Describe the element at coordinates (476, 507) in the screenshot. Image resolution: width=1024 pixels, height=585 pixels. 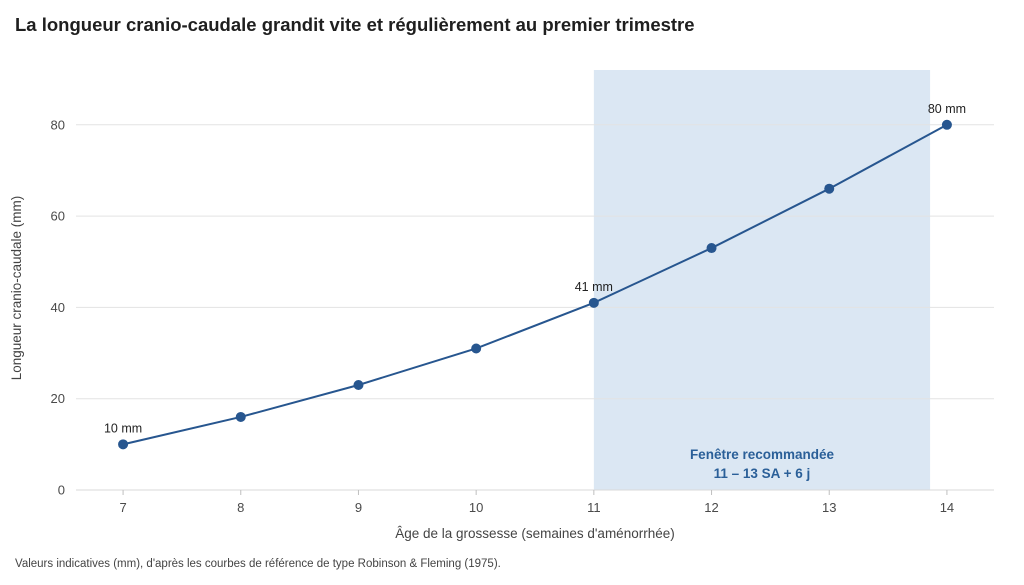
I see `x-tick-label: 10` at that location.